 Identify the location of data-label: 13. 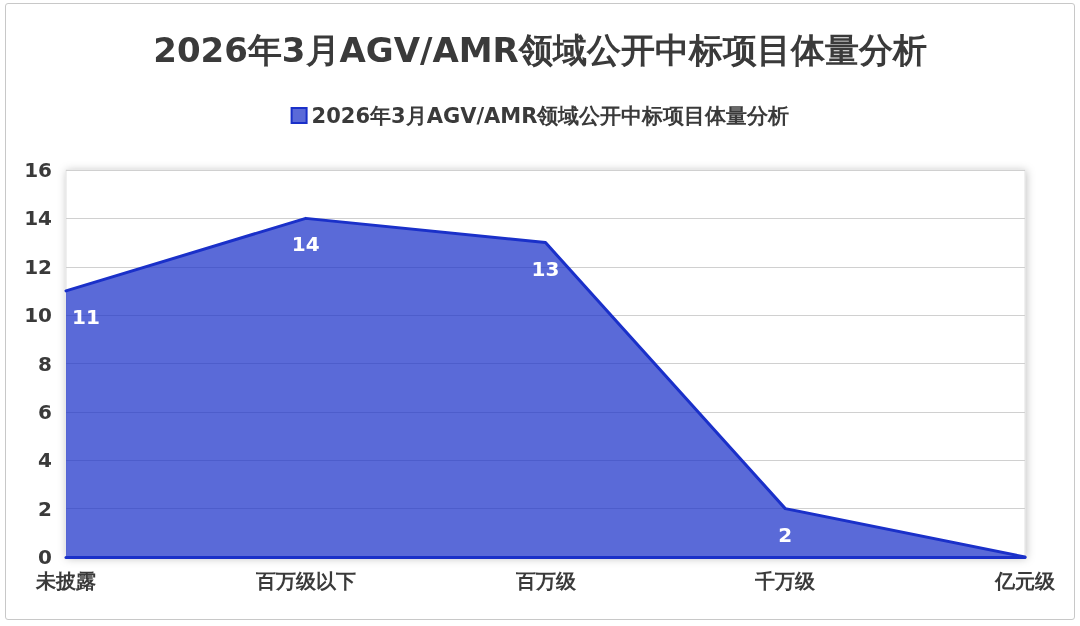
(545, 268).